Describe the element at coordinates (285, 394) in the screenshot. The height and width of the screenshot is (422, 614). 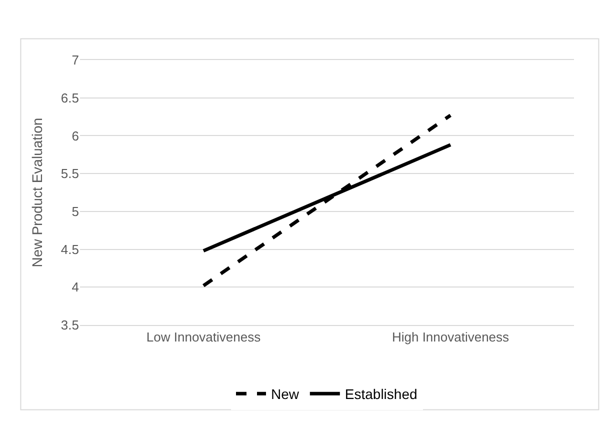
I see `legend-label: New` at that location.